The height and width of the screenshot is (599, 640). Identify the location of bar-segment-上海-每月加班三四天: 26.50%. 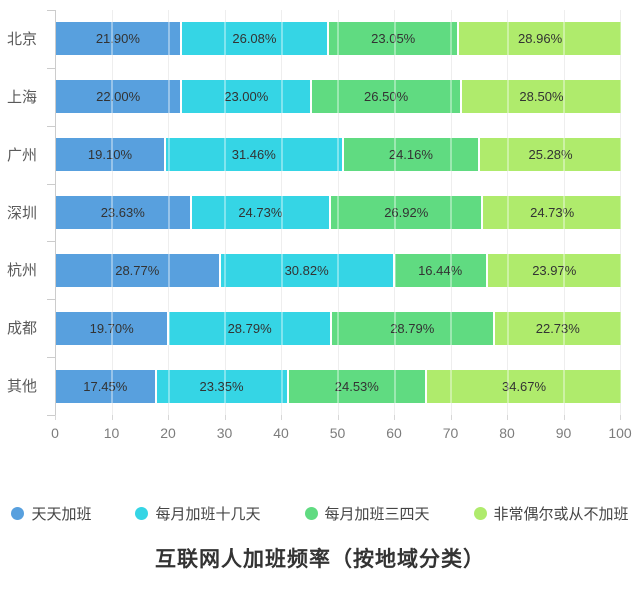
(385, 97).